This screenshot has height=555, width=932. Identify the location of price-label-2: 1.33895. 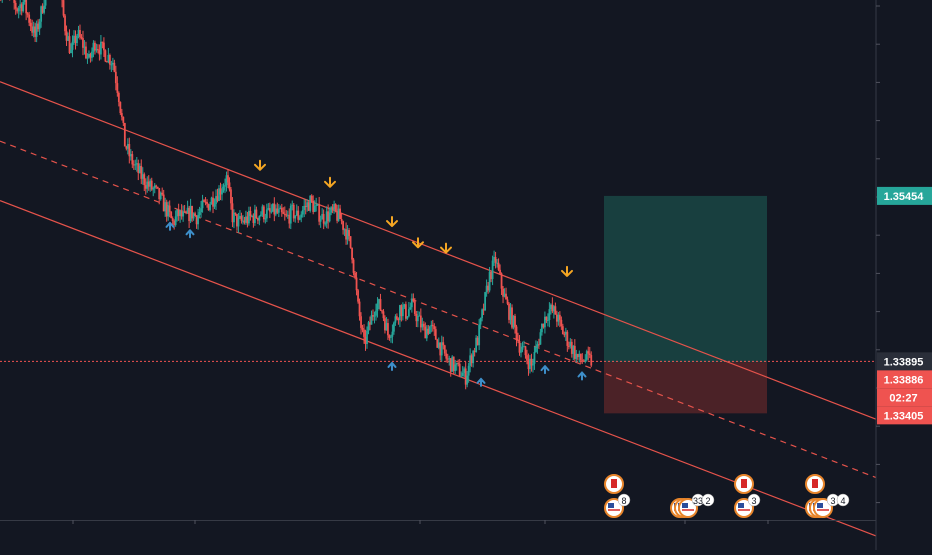
(904, 362).